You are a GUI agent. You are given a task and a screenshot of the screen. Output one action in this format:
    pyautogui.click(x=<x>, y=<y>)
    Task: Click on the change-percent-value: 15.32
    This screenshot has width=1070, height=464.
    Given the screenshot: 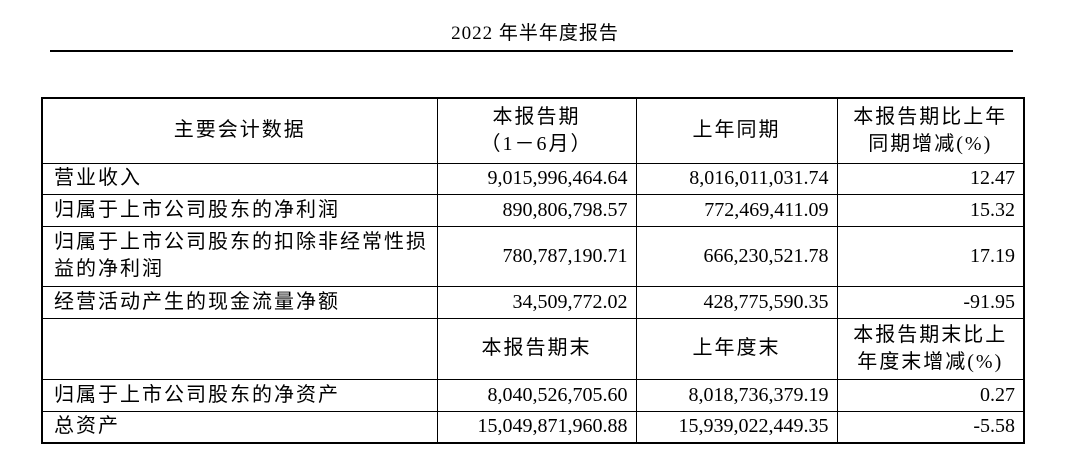 What is the action you would take?
    pyautogui.click(x=930, y=210)
    